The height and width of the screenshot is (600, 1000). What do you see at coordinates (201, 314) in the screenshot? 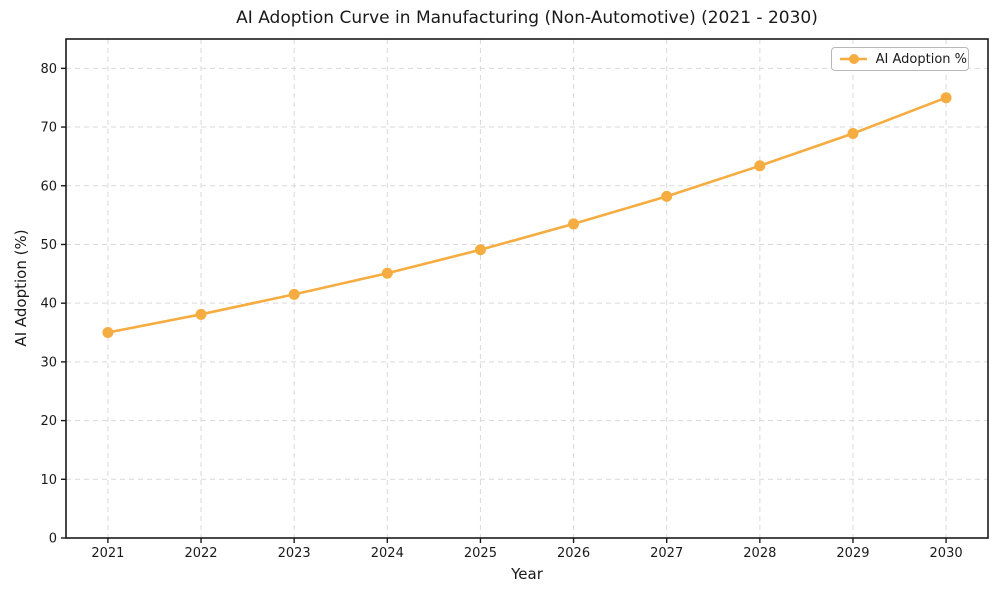
I see `data-point-2022` at bounding box center [201, 314].